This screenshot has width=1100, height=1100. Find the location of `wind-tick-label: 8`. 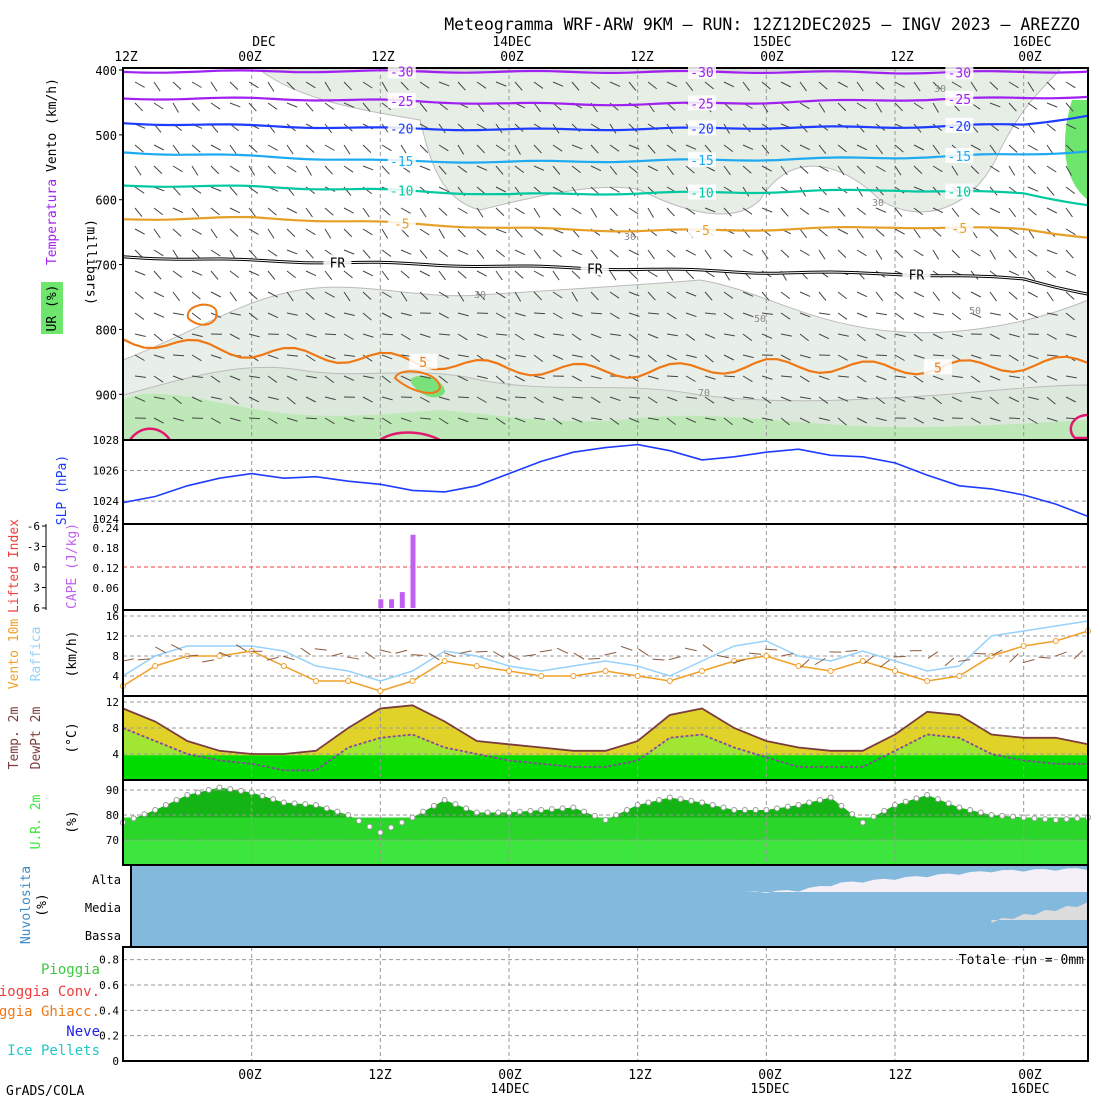

wind-tick-label: 8 is located at coordinates (115, 656).